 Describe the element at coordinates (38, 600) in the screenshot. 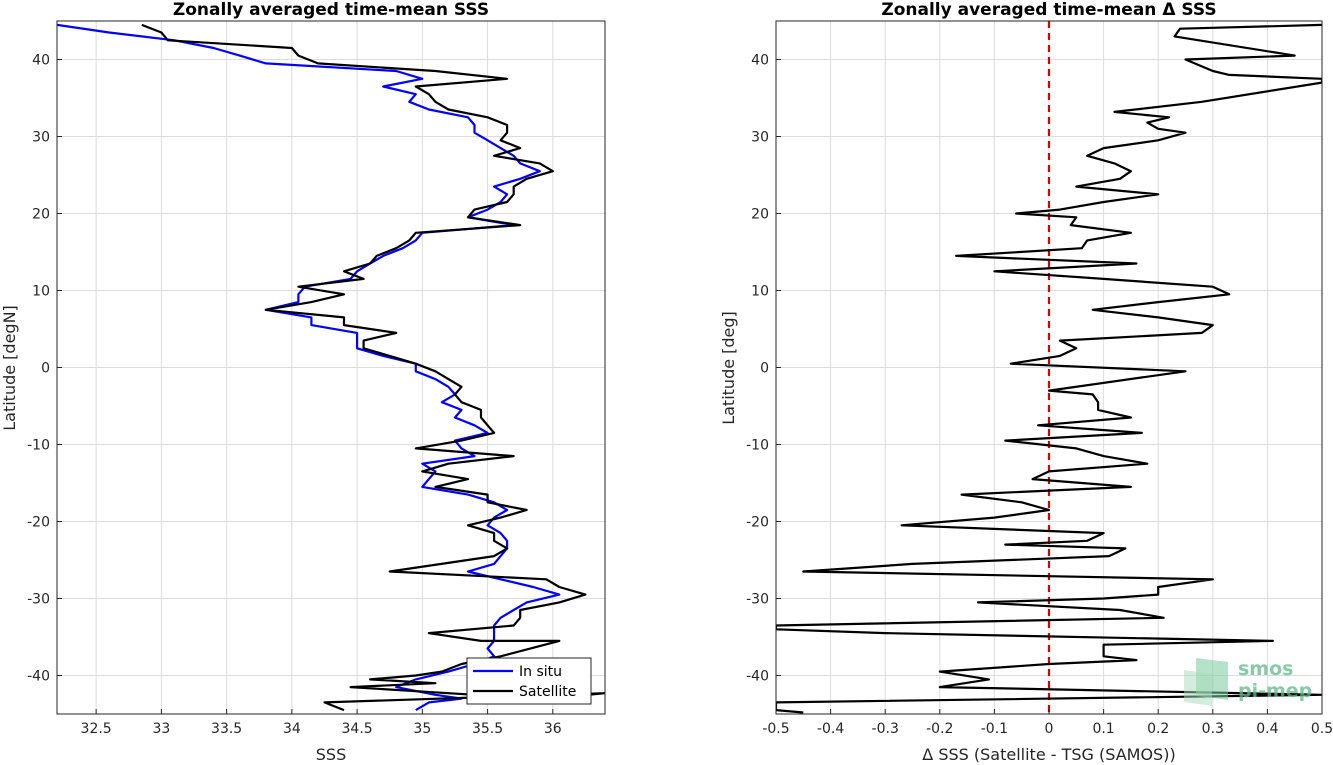

I see `left-y-tick-label: -30` at that location.